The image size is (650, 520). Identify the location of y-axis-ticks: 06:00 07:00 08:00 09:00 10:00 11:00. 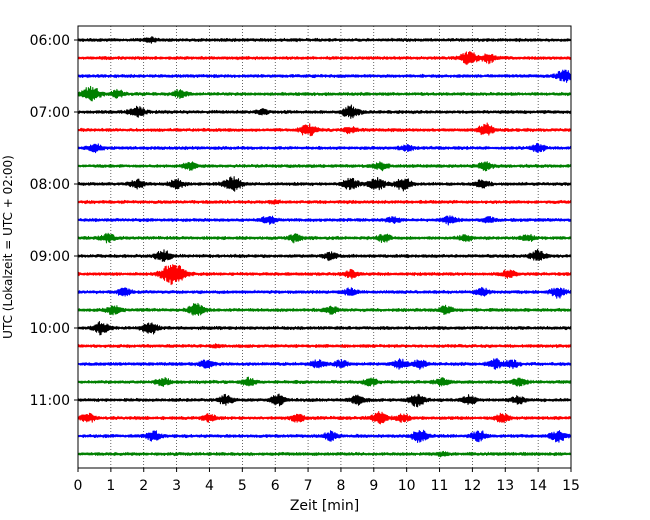
(54, 221).